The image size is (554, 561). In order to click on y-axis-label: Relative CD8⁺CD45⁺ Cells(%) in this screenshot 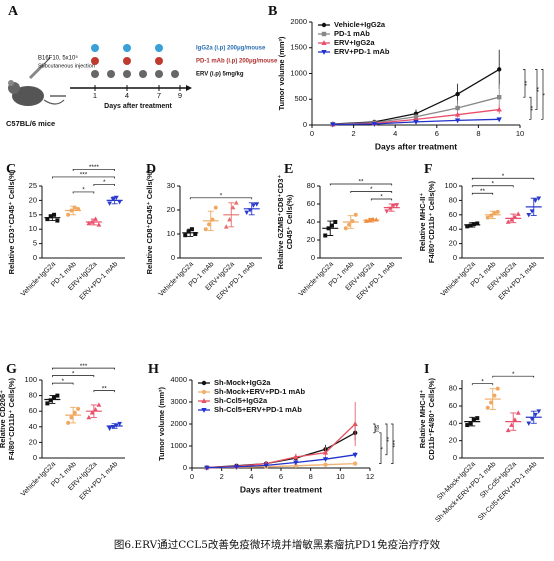, I will do `click(149, 221)`.